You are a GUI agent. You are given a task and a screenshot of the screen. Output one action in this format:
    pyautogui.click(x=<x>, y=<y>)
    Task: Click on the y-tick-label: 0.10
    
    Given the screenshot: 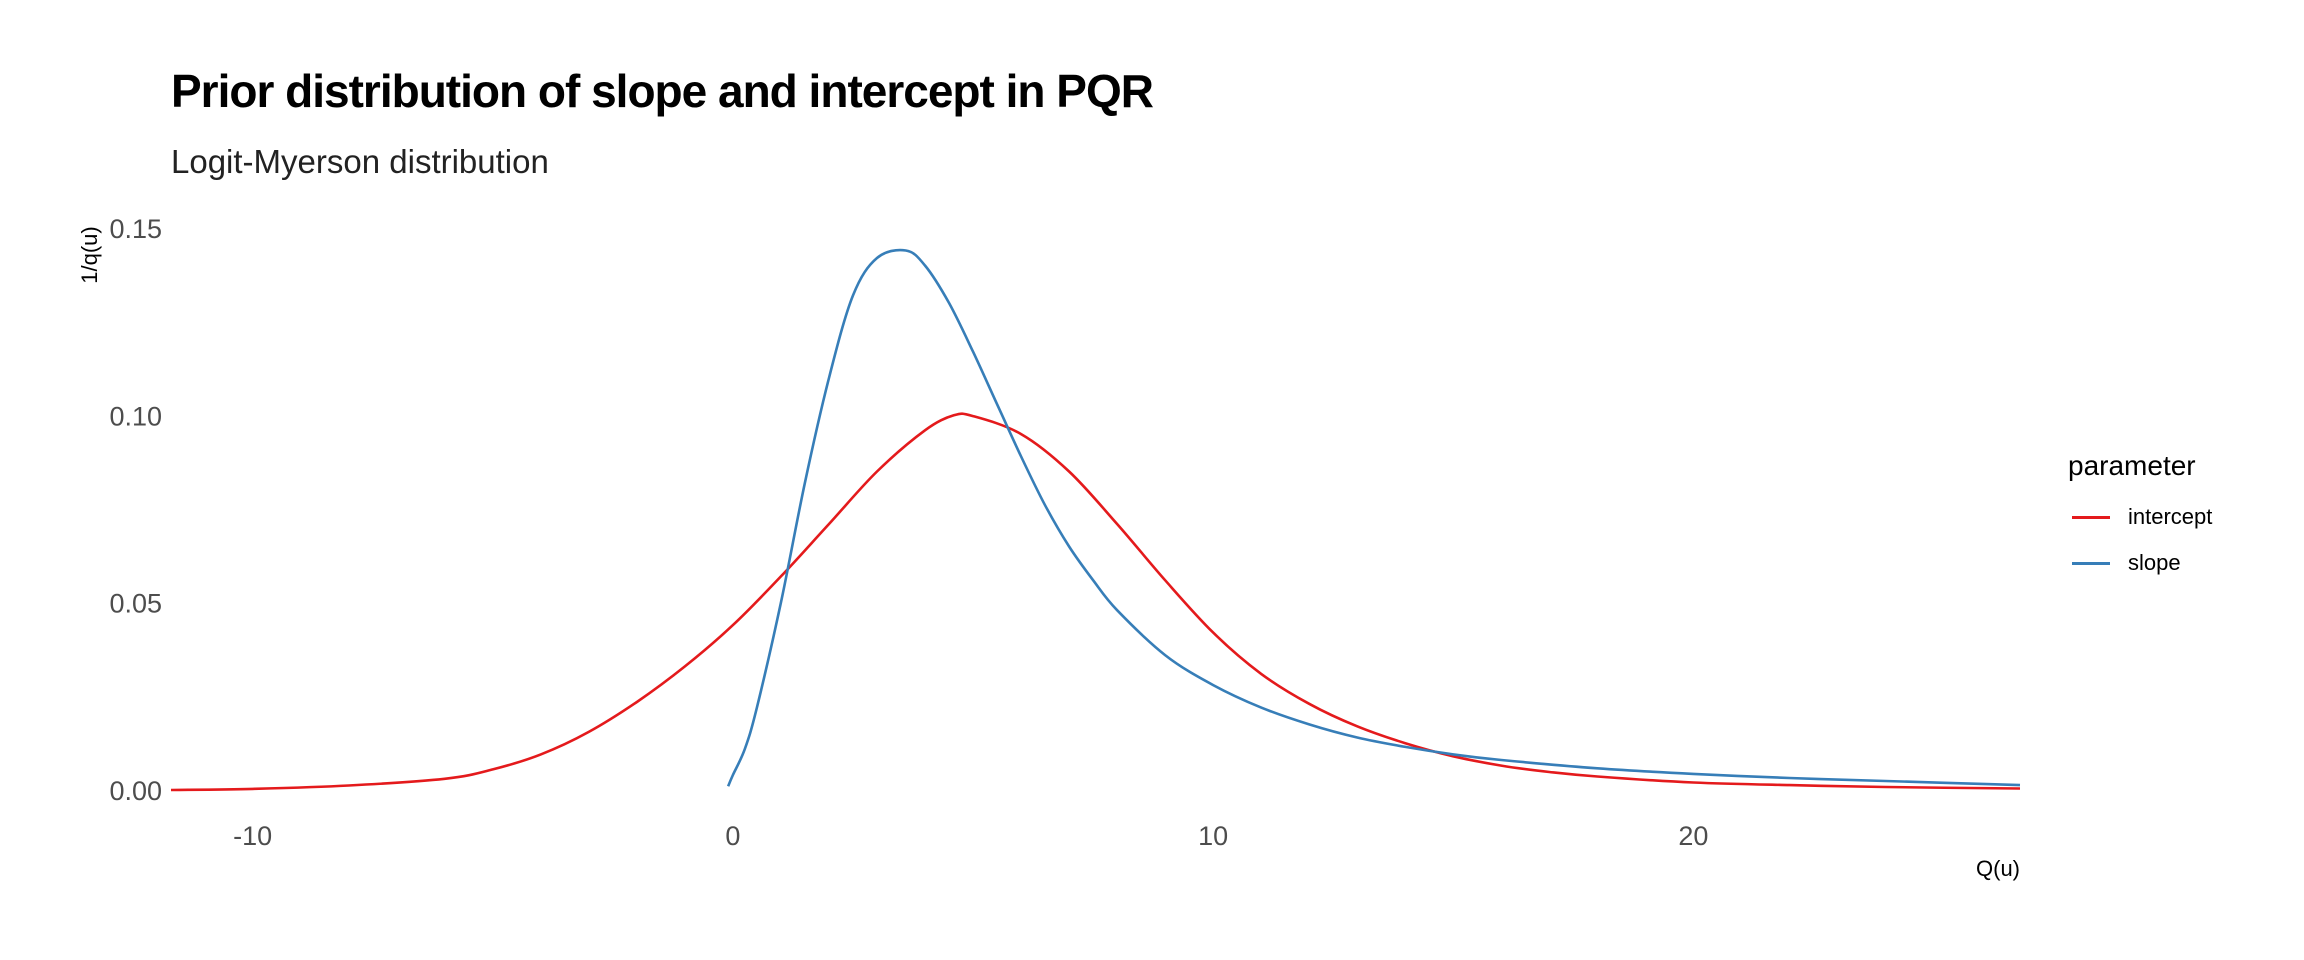 What is the action you would take?
    pyautogui.click(x=135, y=416)
    